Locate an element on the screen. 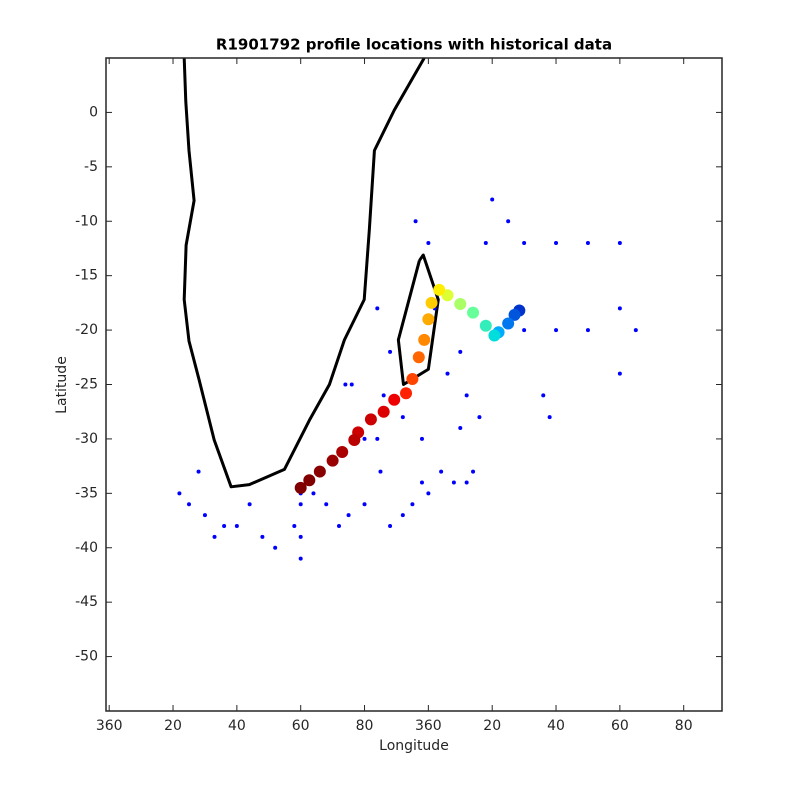  y-tick-label: -10 is located at coordinates (86, 221).